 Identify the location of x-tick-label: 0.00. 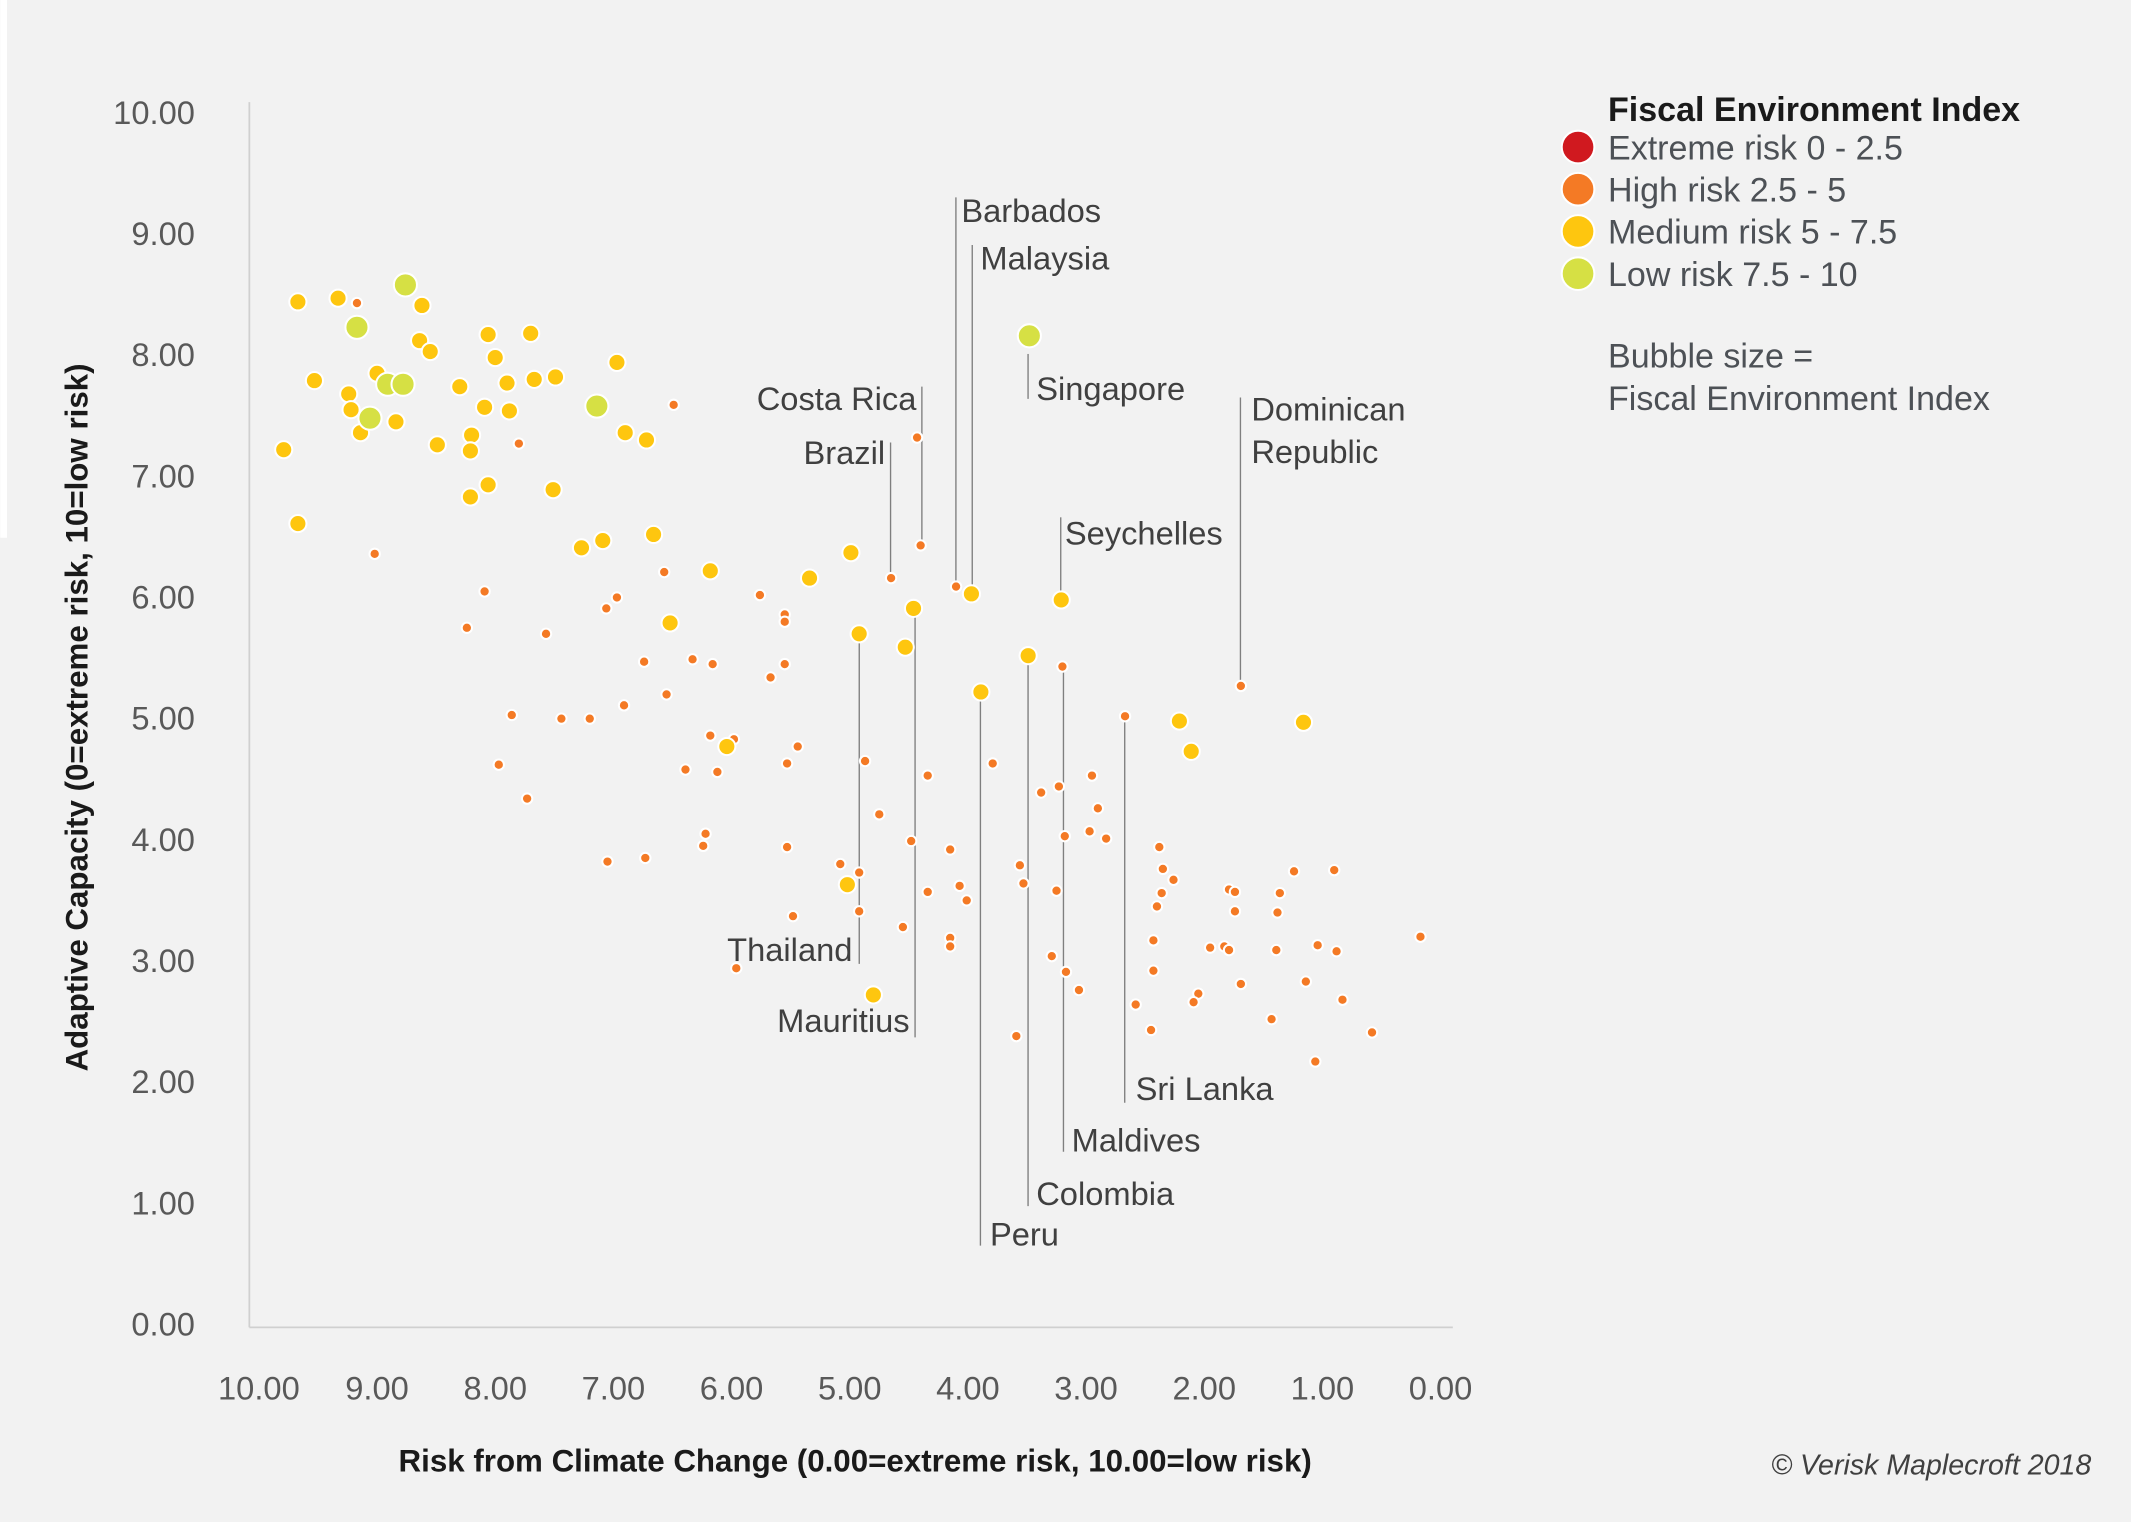
(1441, 1387).